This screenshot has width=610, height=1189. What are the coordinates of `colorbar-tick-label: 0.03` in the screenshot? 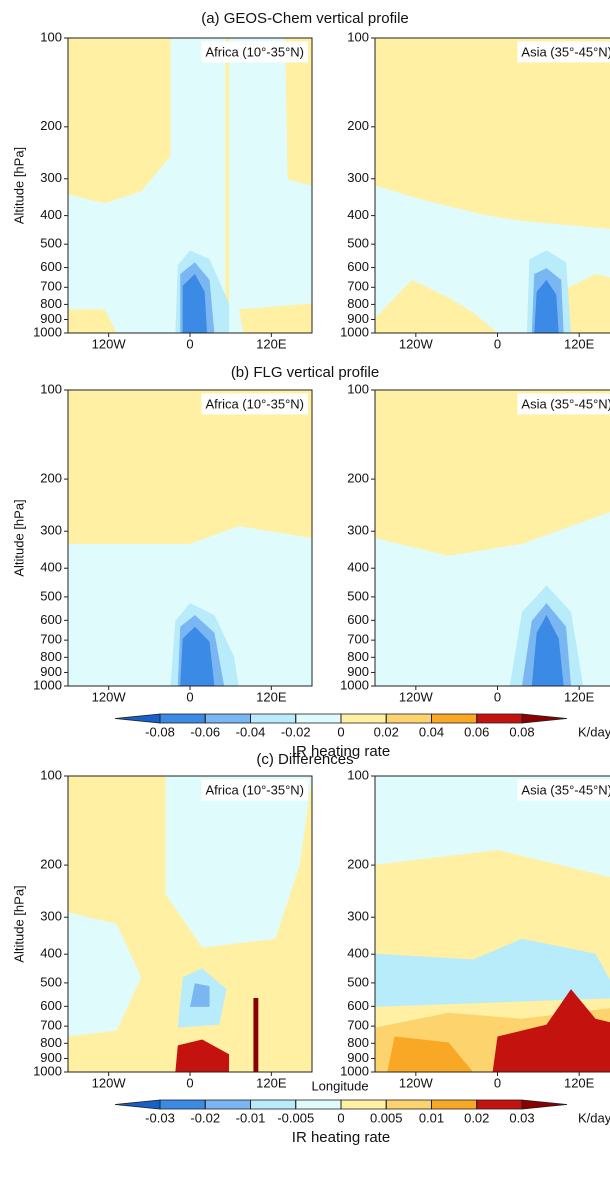 It's located at (521, 1117).